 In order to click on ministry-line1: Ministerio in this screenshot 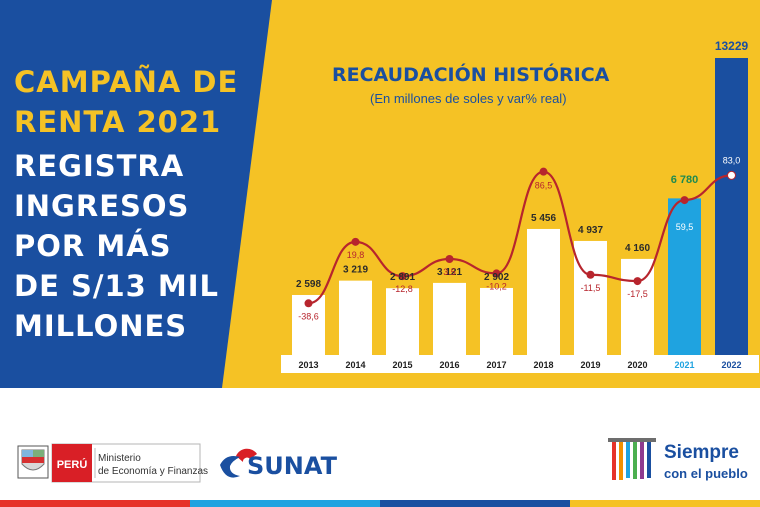, I will do `click(119, 458)`.